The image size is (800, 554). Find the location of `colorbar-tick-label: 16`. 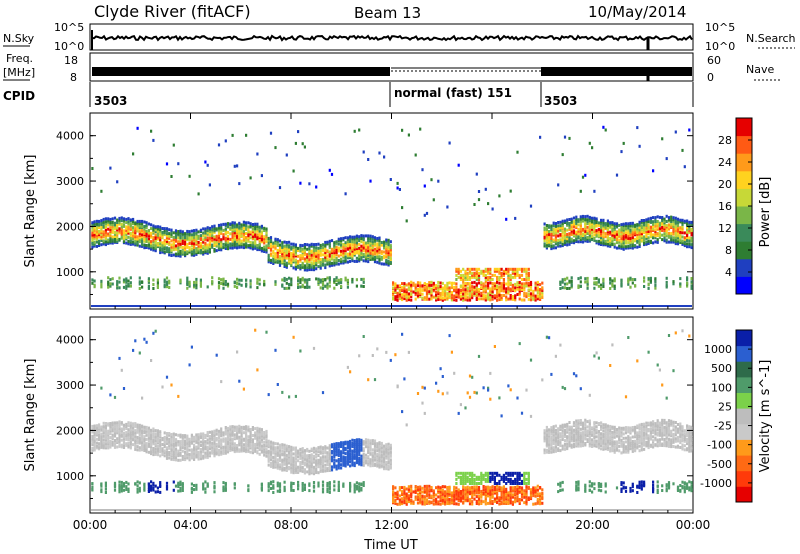

colorbar-tick-label: 16 is located at coordinates (725, 206).